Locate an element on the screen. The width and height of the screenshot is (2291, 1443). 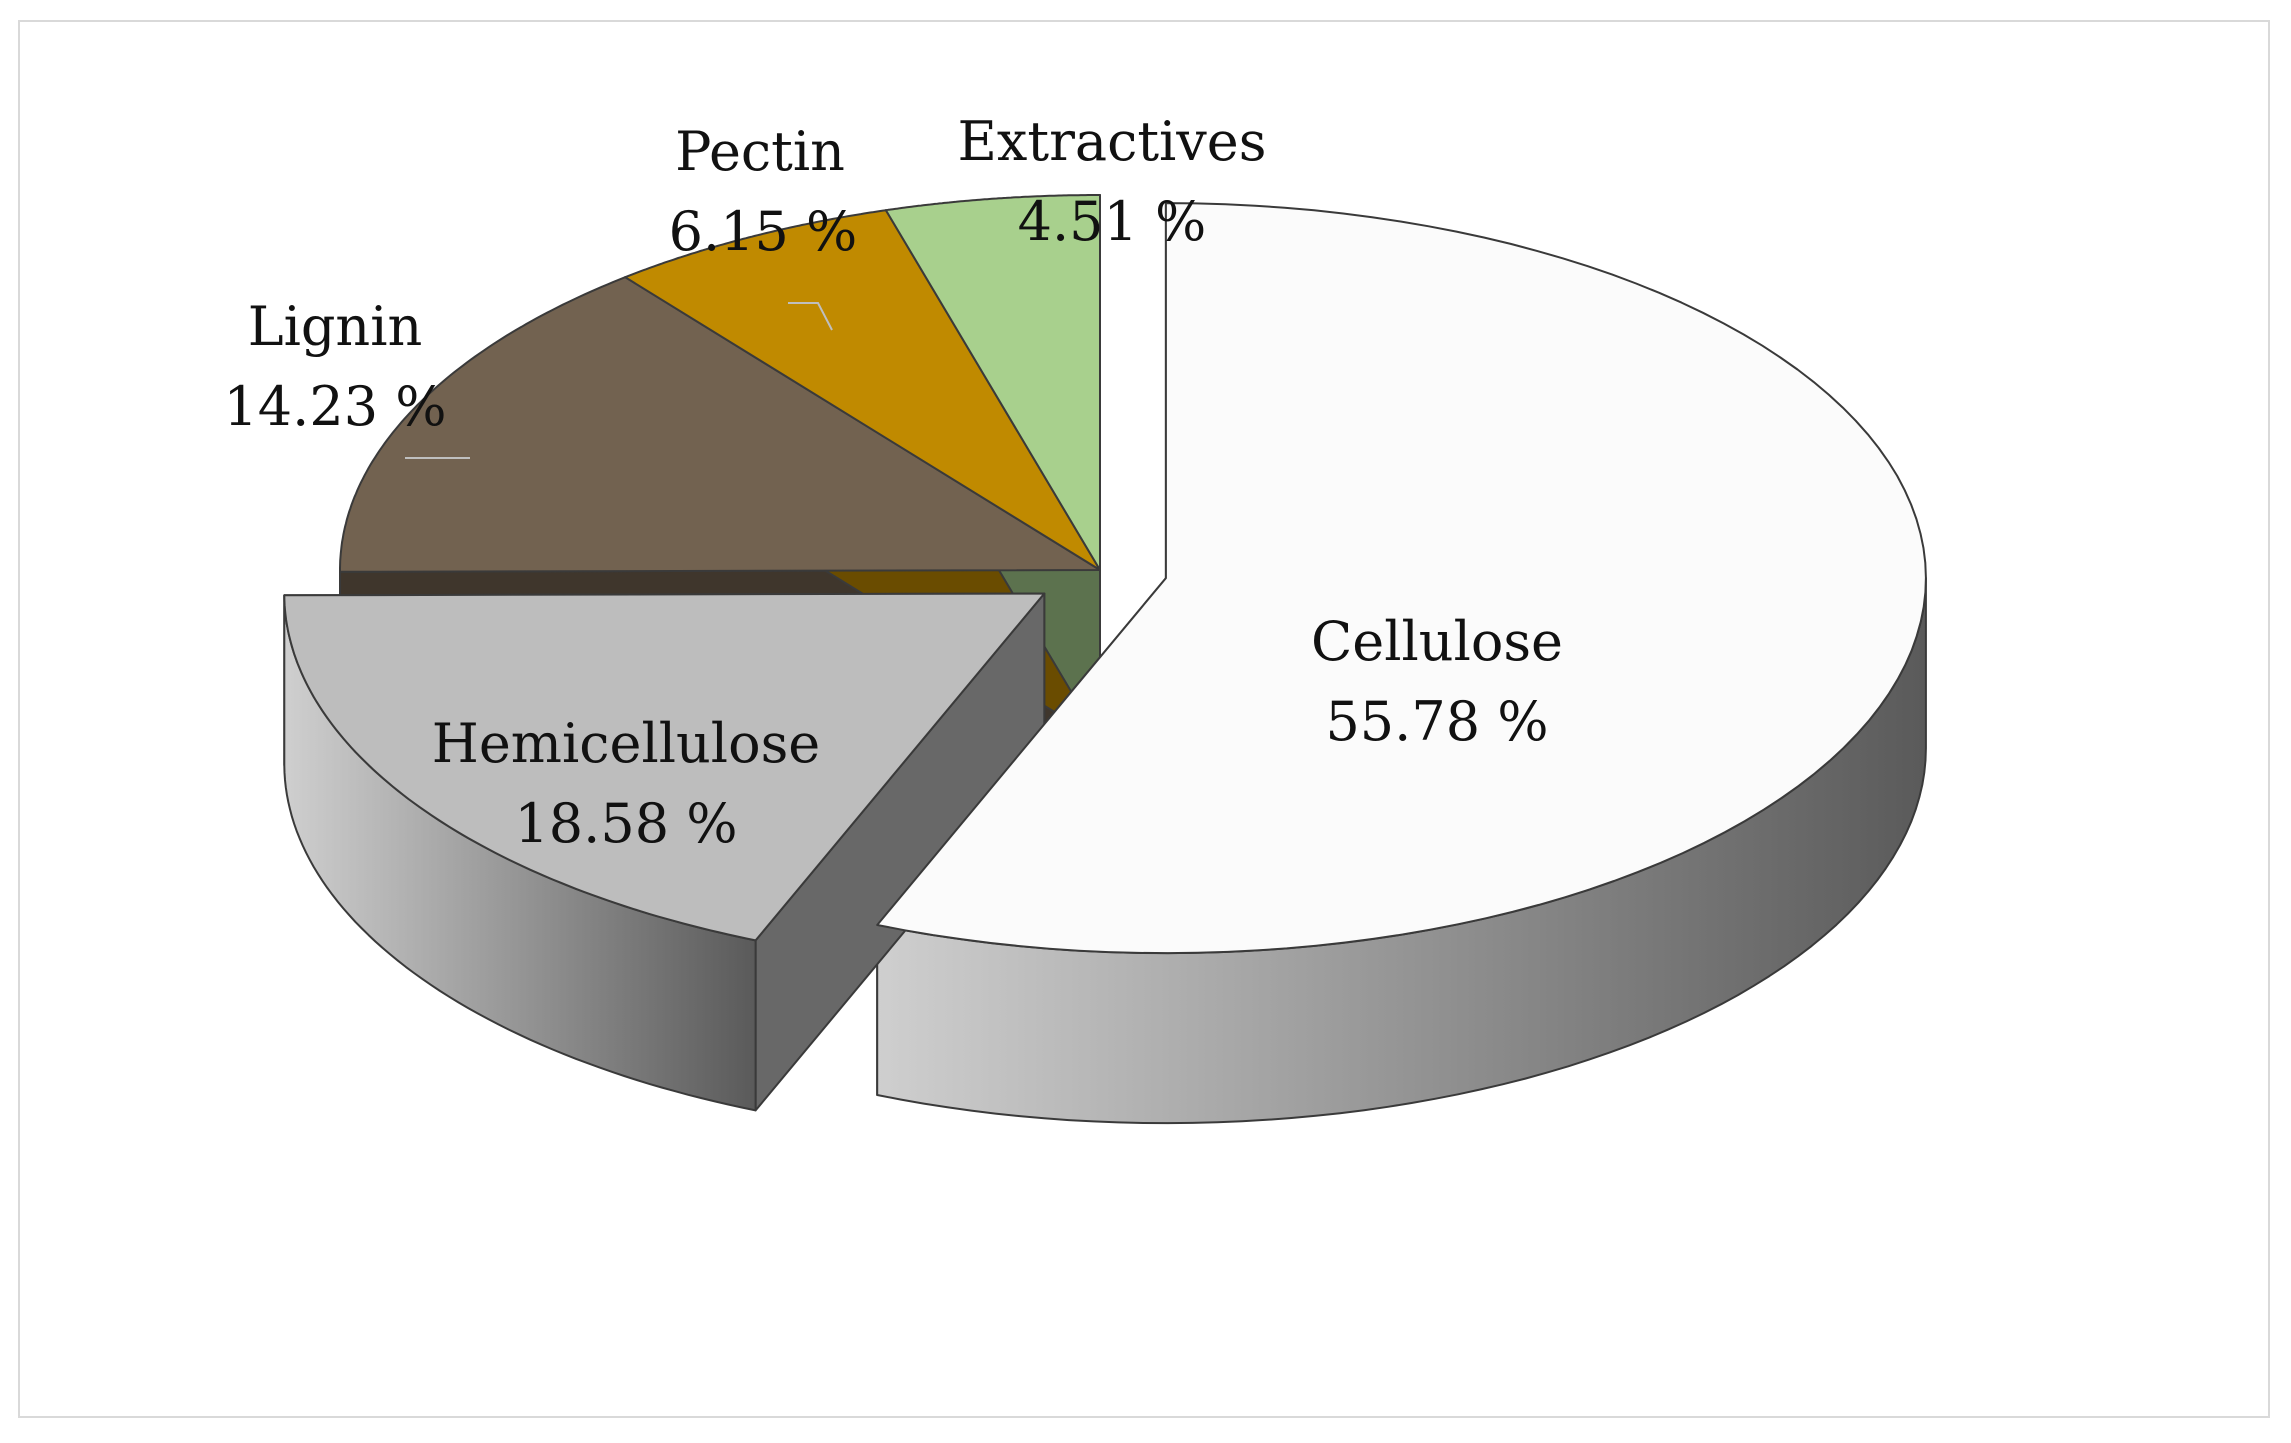
slice-label-pectin: Pectin is located at coordinates (760, 151).